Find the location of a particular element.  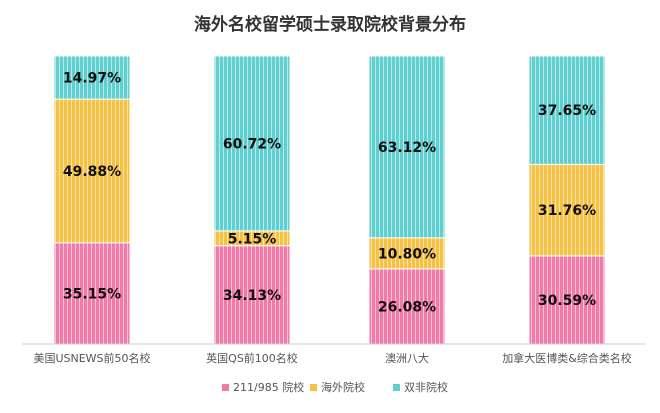

data-label: 26.08% is located at coordinates (407, 307).